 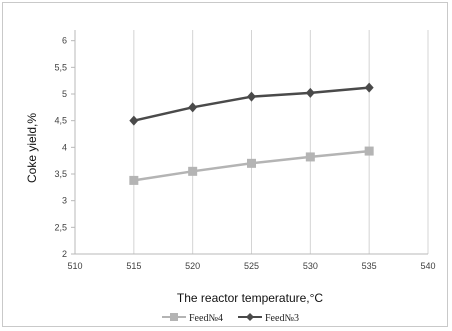 What do you see at coordinates (64, 41) in the screenshot?
I see `y-tick-label: 6` at bounding box center [64, 41].